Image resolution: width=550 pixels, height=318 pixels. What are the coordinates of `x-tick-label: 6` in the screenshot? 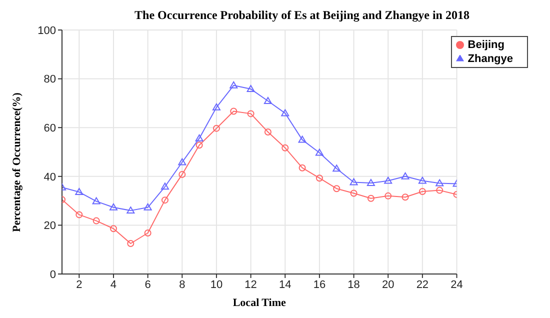 It's located at (147, 284).